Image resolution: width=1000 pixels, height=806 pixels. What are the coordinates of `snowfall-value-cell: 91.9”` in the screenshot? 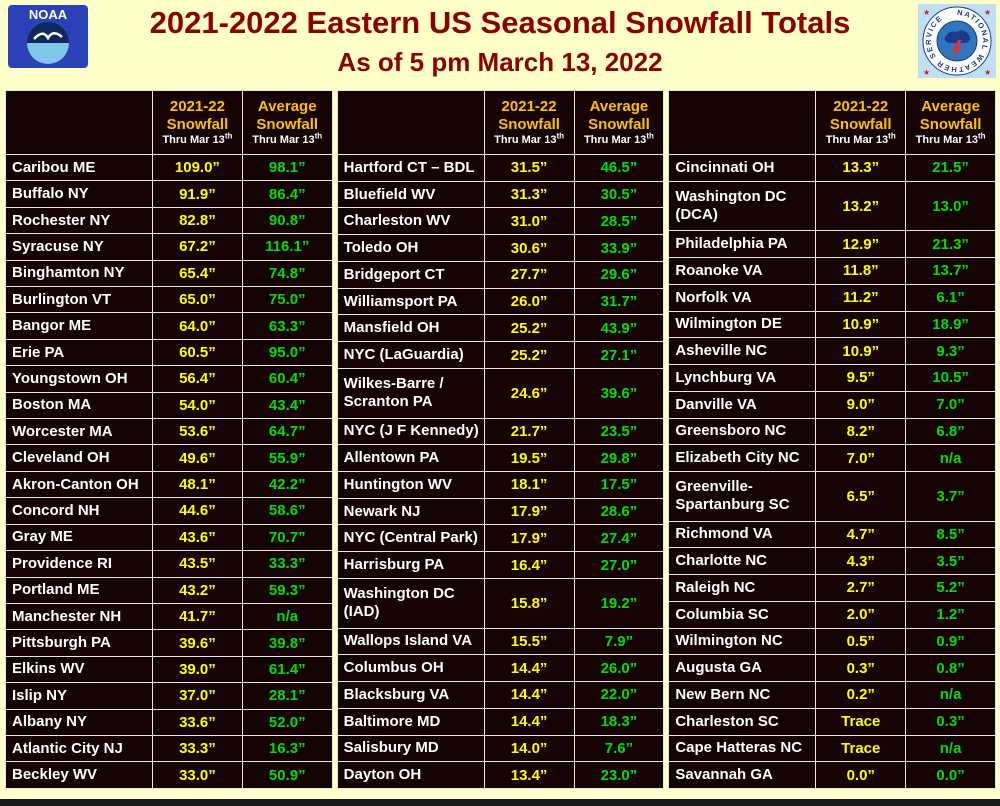 It's located at (197, 194).